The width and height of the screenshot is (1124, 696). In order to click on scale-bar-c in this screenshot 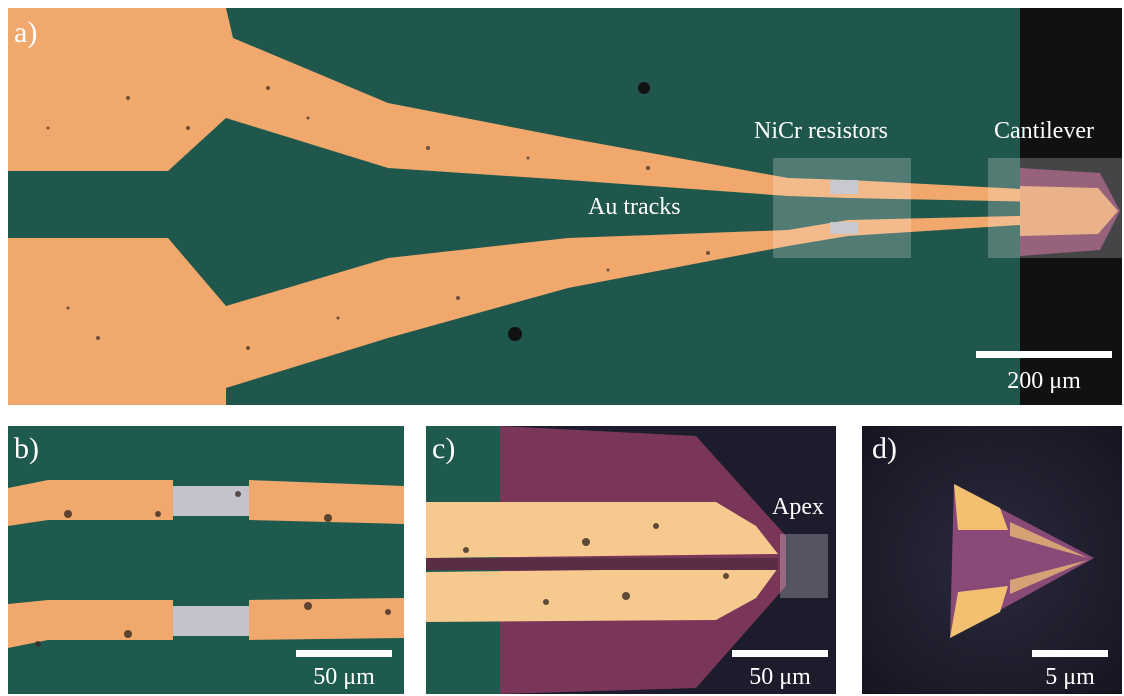, I will do `click(780, 653)`.